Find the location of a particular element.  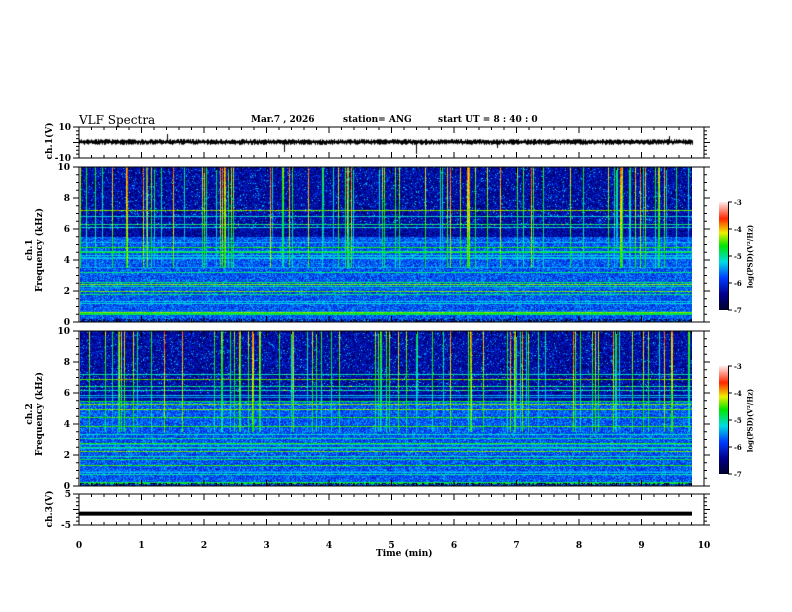

start-time-label: start UT = 8 : 40 : 0 is located at coordinates (488, 120).